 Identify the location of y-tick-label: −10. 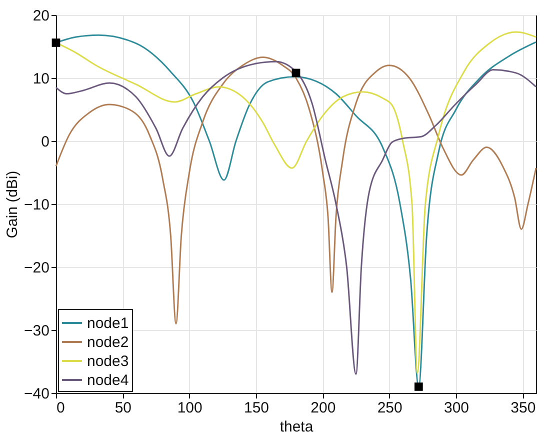
(37, 205).